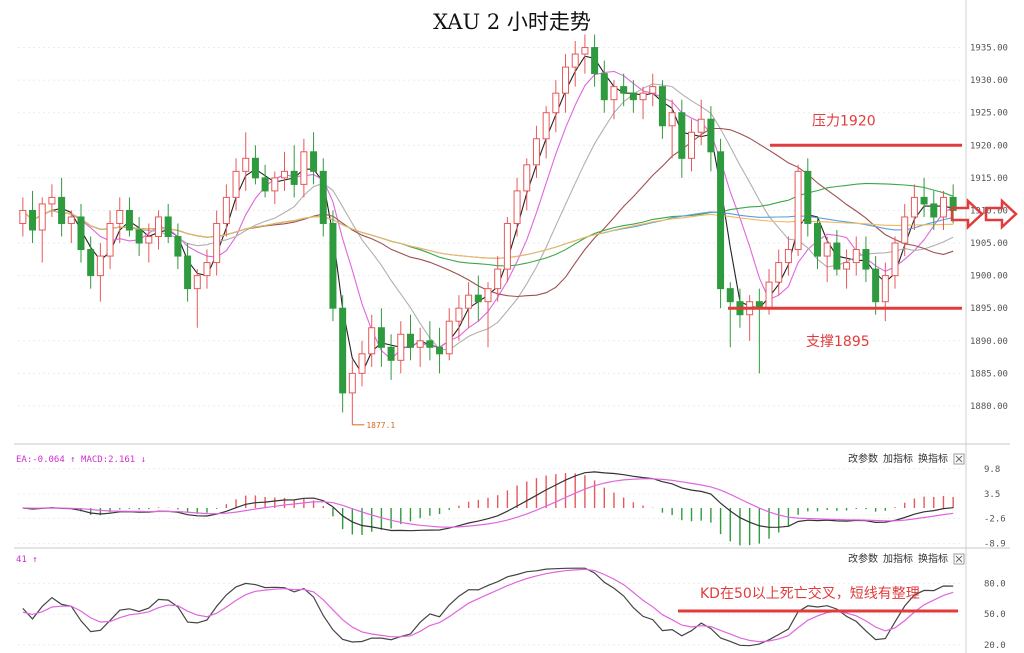 Image resolution: width=1024 pixels, height=653 pixels. What do you see at coordinates (959, 559) in the screenshot?
I see `kd-close-icon` at bounding box center [959, 559].